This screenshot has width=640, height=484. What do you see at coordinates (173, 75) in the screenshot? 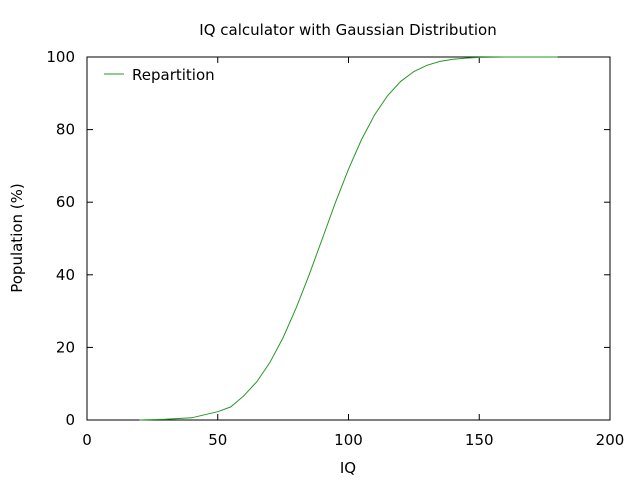
I see `legend-label-repartition: Repartition` at bounding box center [173, 75].